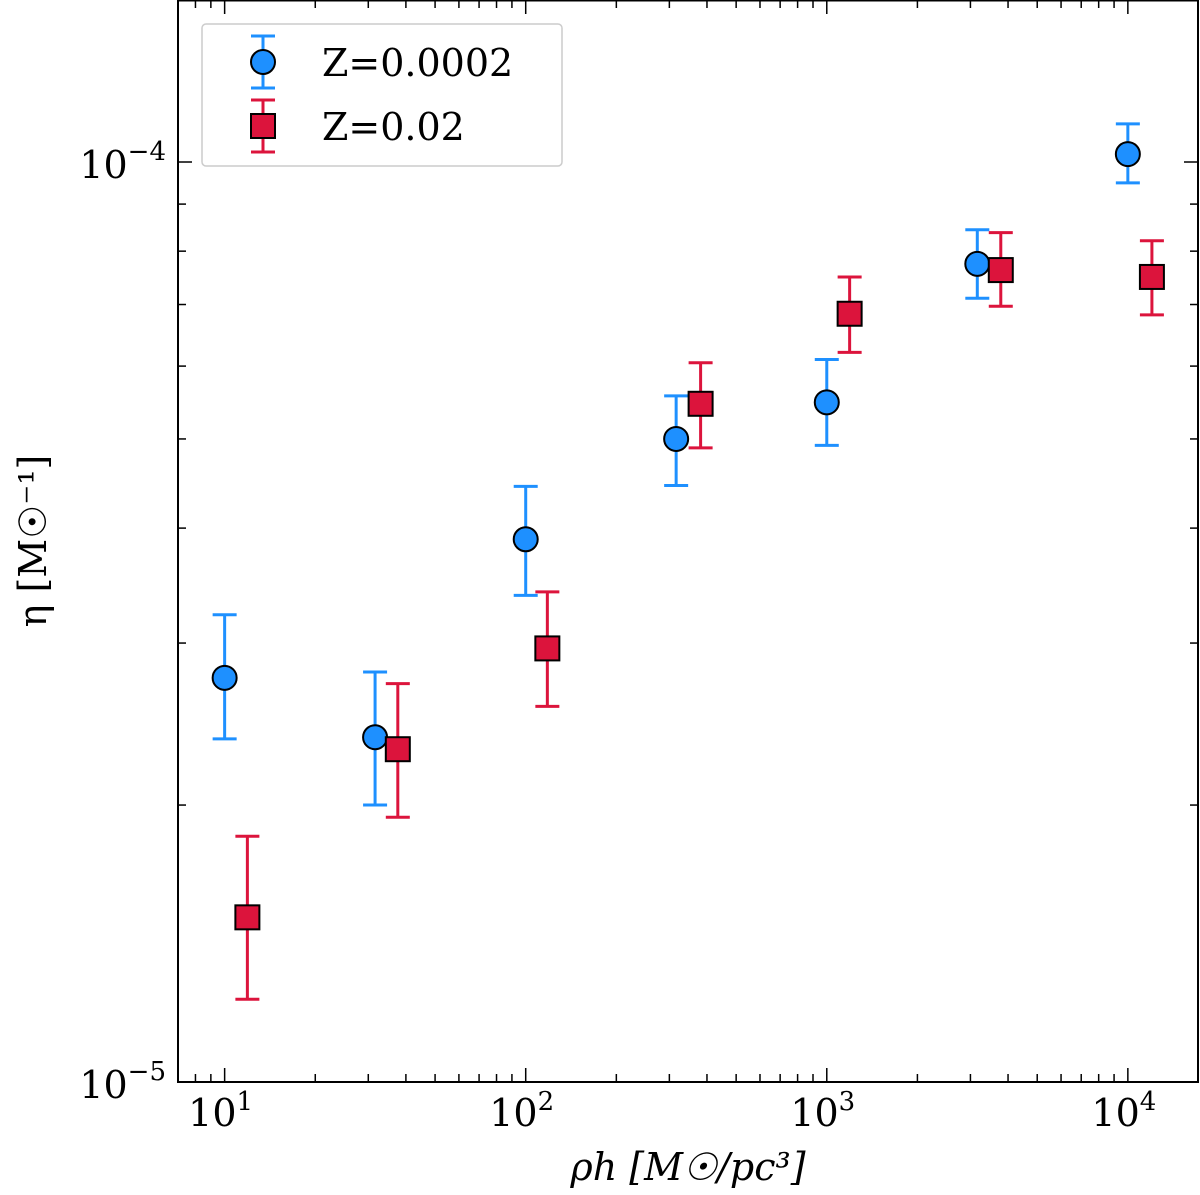  What do you see at coordinates (122, 162) in the screenshot?
I see `y-tick-label: 10⁻⁴` at bounding box center [122, 162].